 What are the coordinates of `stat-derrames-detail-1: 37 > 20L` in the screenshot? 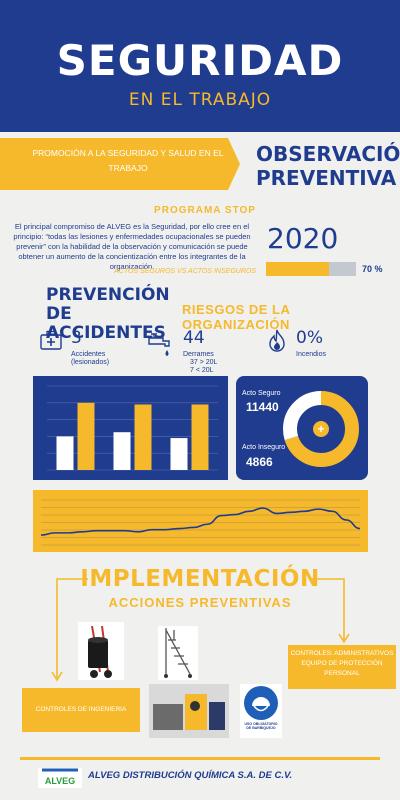 It's located at (204, 362).